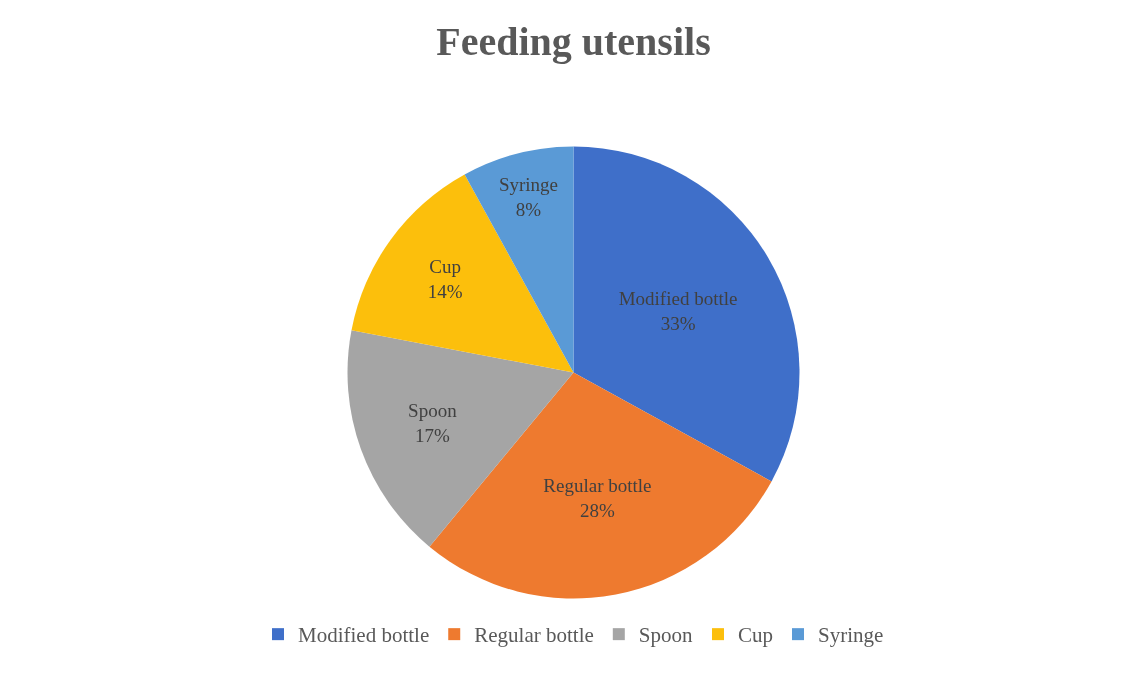  I want to click on legend-label: Syringe, so click(850, 635).